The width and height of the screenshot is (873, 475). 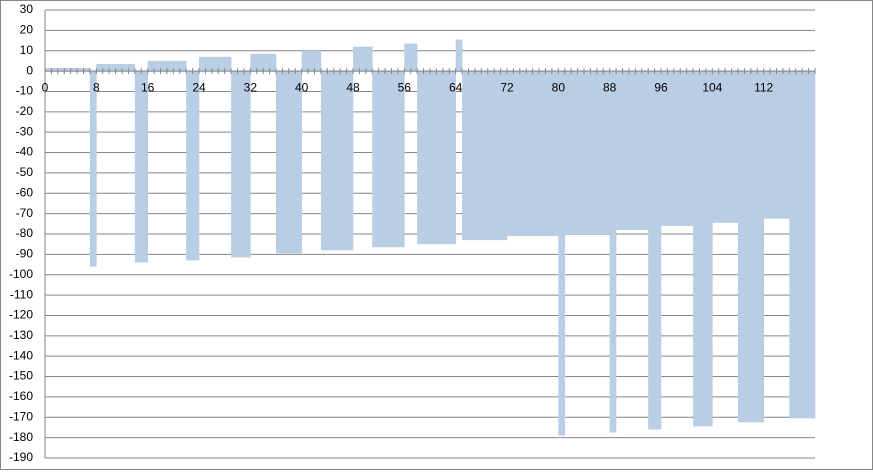 What do you see at coordinates (21, 274) in the screenshot?
I see `y-tick-label: -100` at bounding box center [21, 274].